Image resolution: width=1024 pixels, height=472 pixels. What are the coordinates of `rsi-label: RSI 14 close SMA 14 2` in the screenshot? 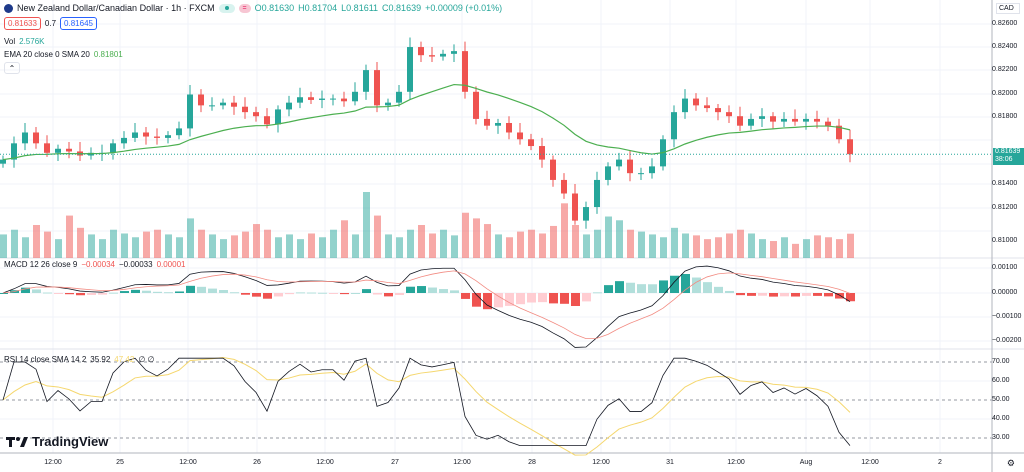 It's located at (45, 359).